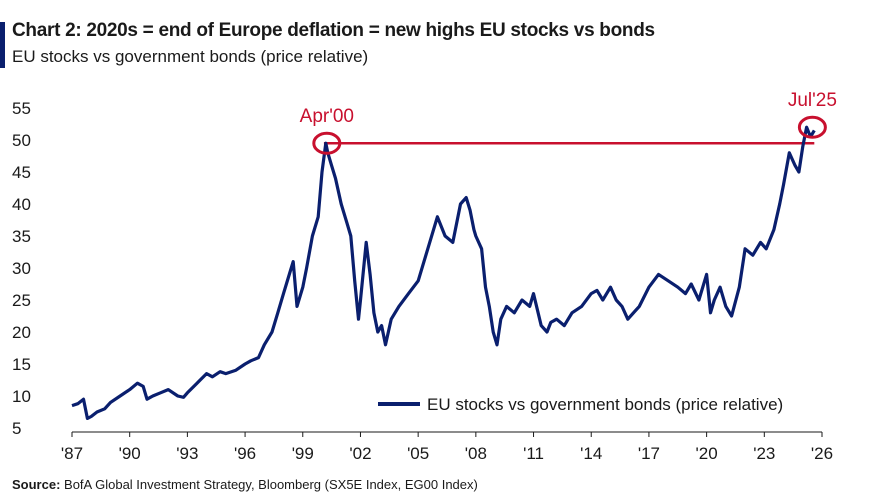 The width and height of the screenshot is (887, 501). Describe the element at coordinates (591, 453) in the screenshot. I see `x-tick-label: '14` at that location.